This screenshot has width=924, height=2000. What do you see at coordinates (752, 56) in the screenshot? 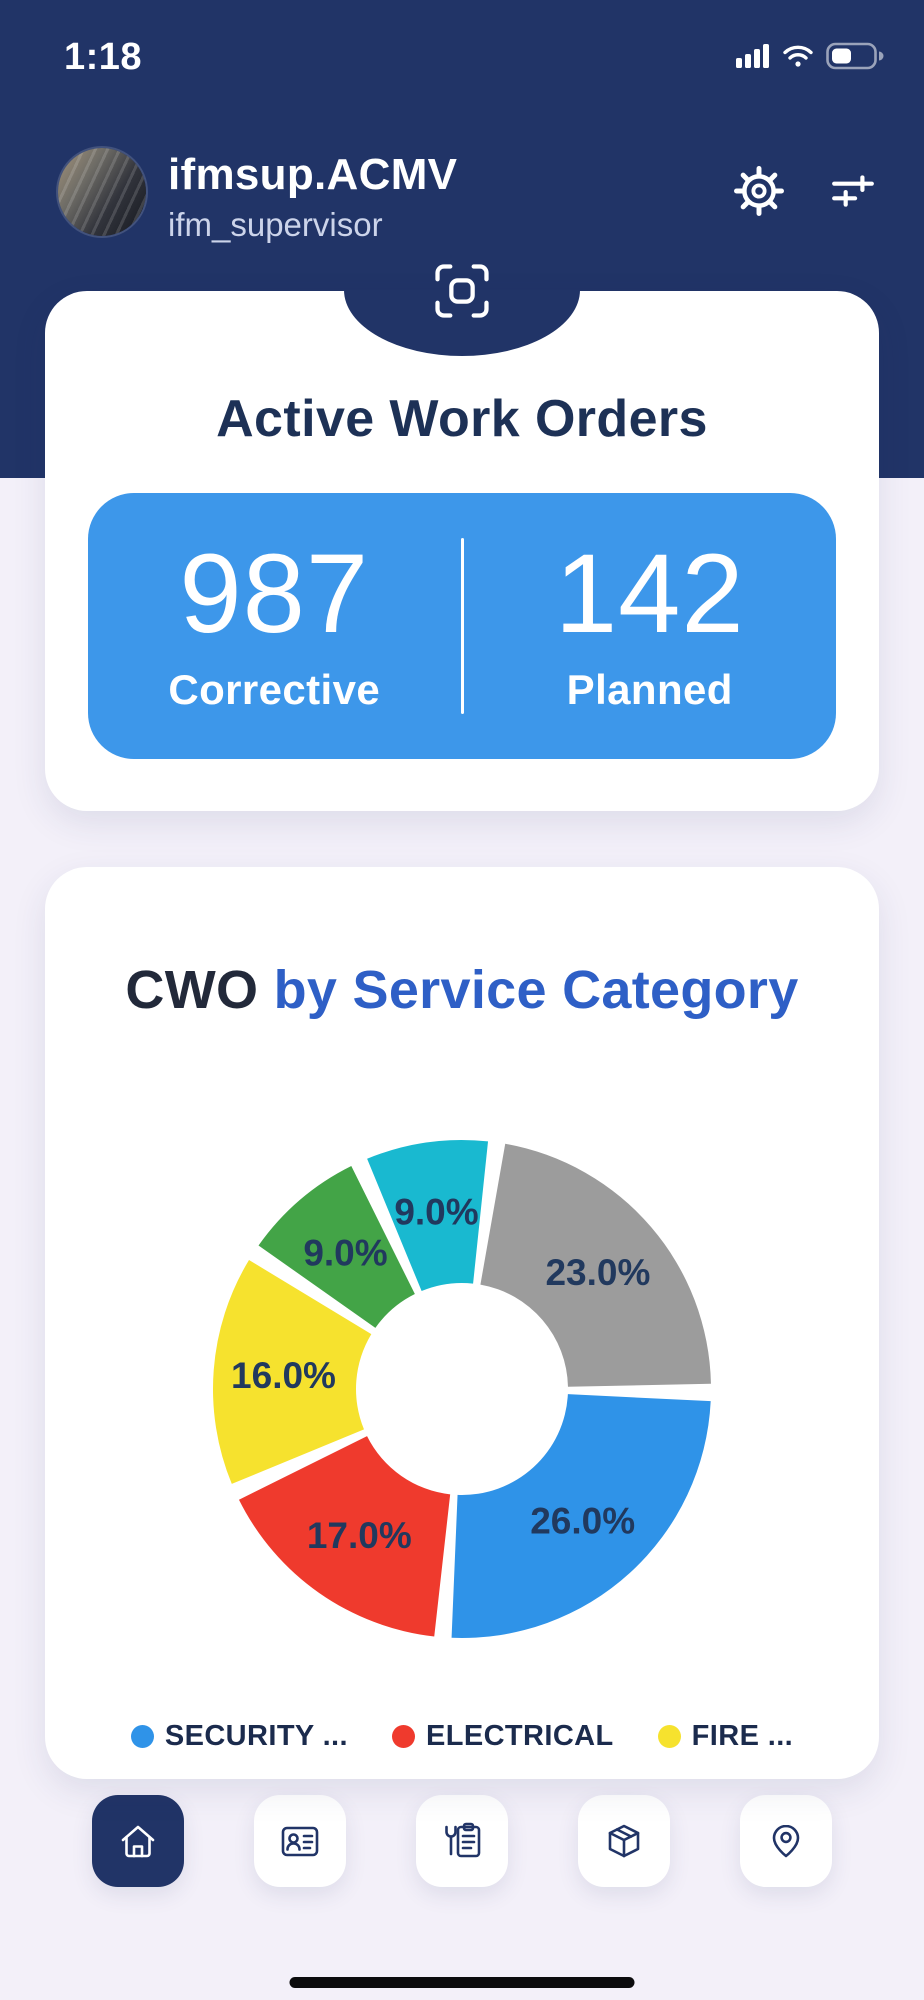
I see `signal-bars-icon` at bounding box center [752, 56].